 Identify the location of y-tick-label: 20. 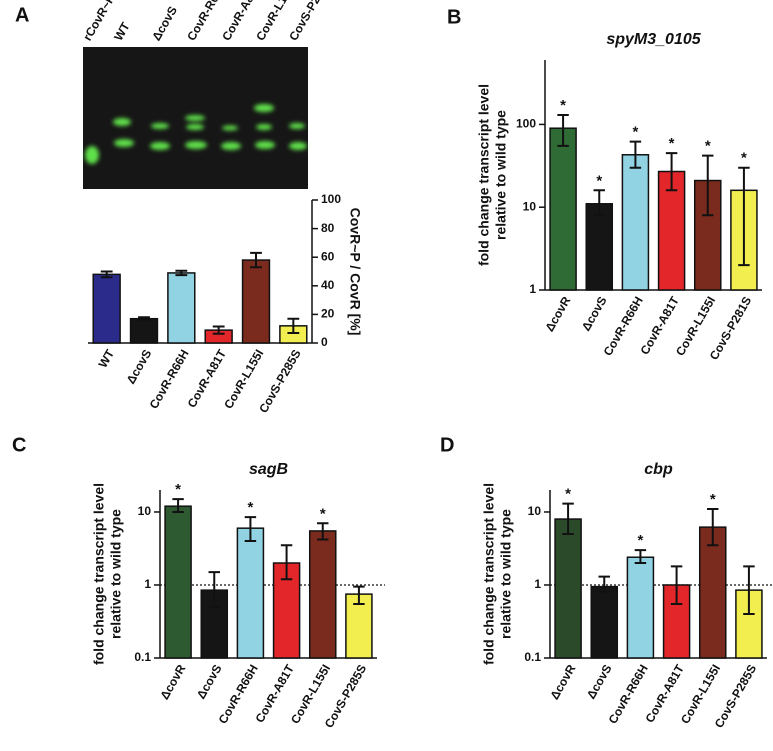
(328, 314).